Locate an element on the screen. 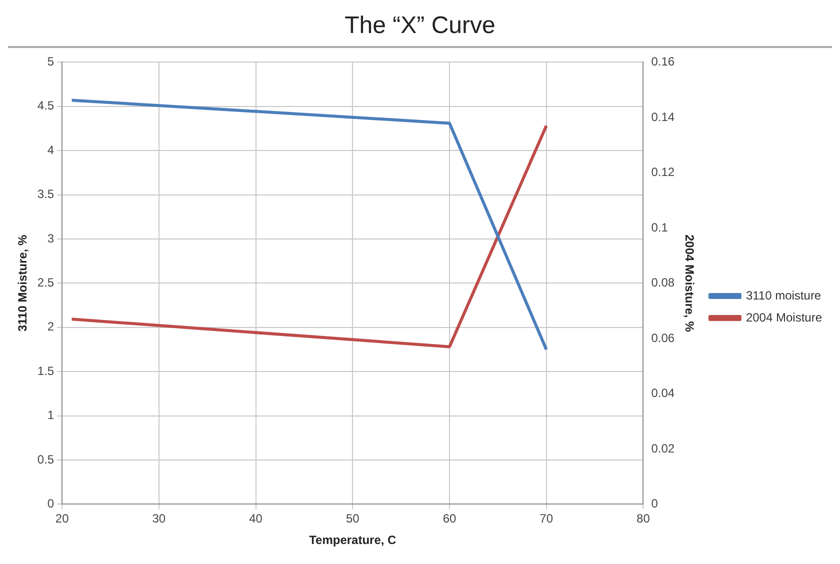 The height and width of the screenshot is (564, 840). y-tick-label: 1 is located at coordinates (50, 415).